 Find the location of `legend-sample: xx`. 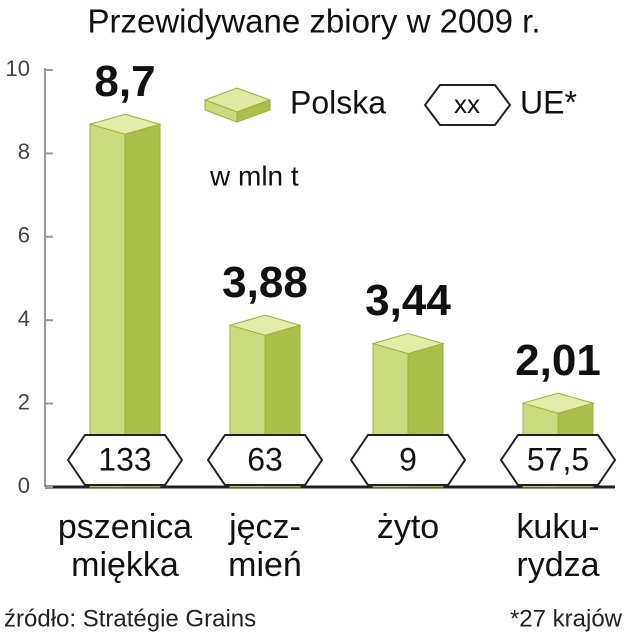

legend-sample: xx is located at coordinates (467, 104).